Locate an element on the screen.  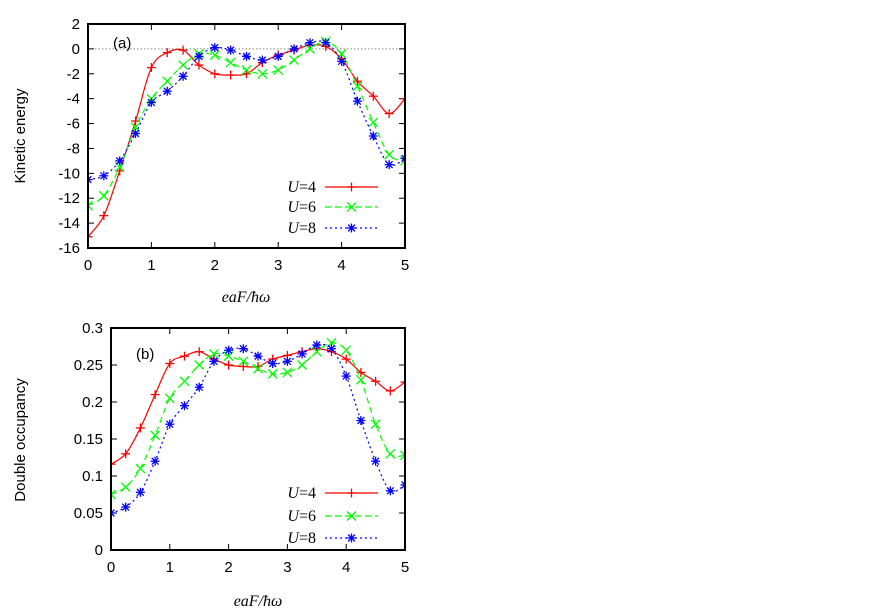
panel-a-series-U6 is located at coordinates (246, 123).